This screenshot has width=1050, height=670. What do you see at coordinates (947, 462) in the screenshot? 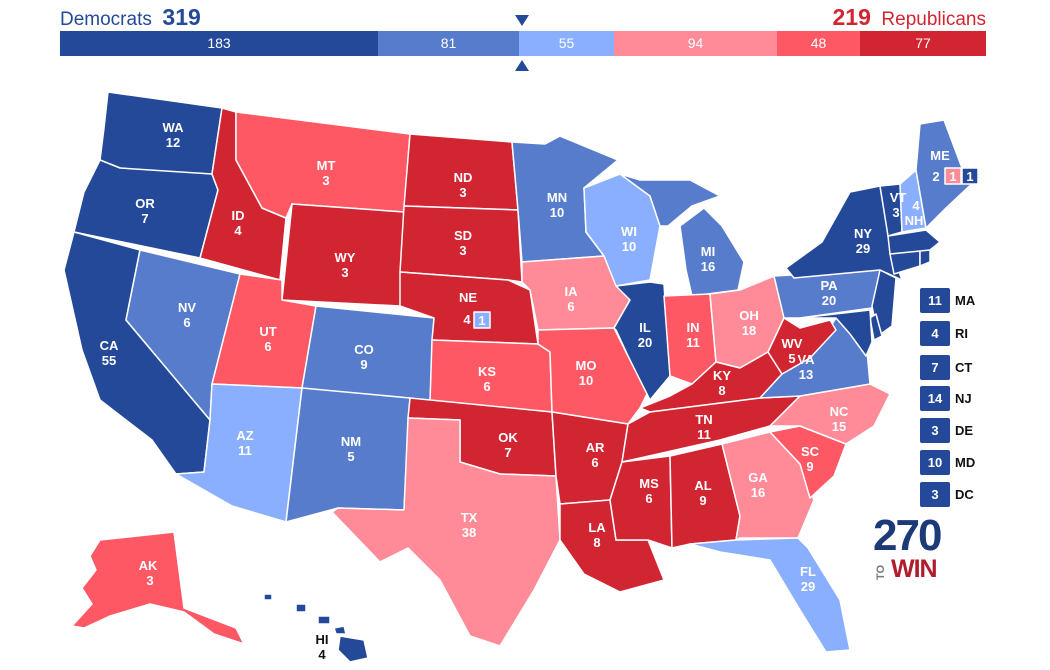
I see `side-box-MD: 10 MD` at bounding box center [947, 462].